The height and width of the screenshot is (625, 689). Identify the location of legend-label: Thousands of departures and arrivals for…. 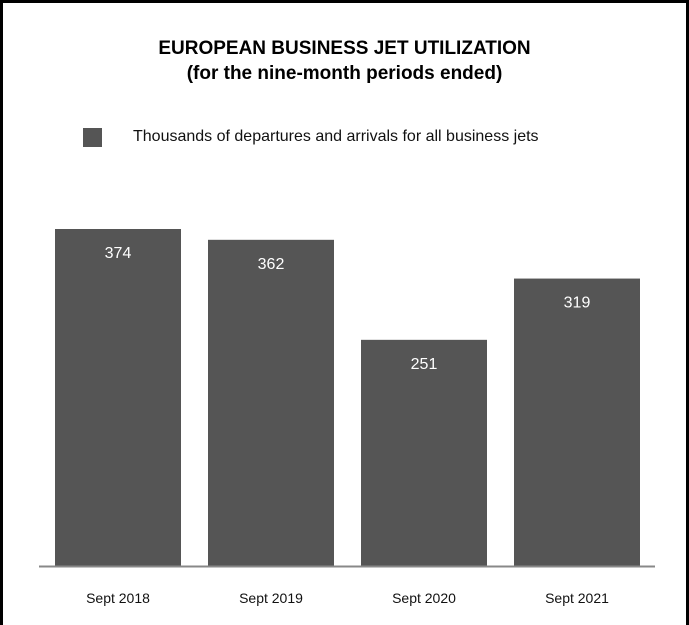
(336, 136).